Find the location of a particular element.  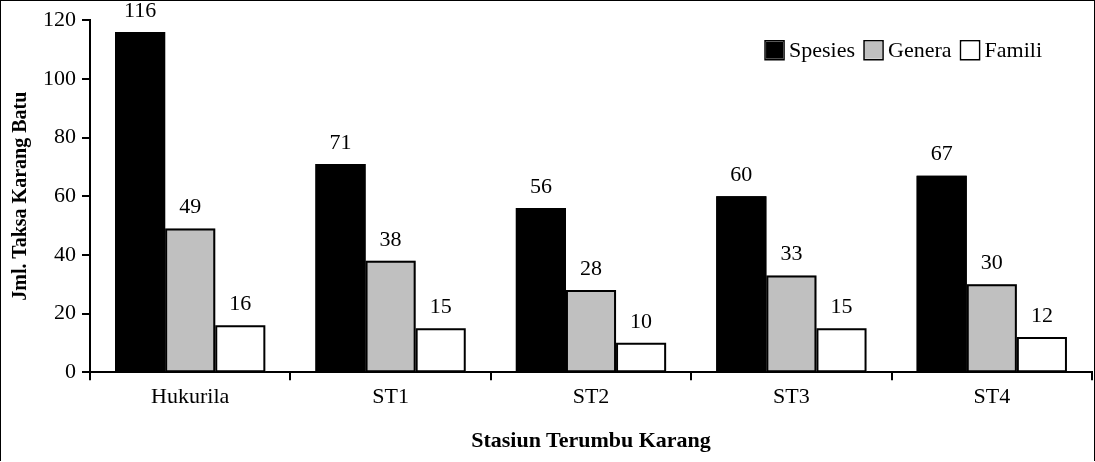

y-tick-label: 100 is located at coordinates (59, 77).